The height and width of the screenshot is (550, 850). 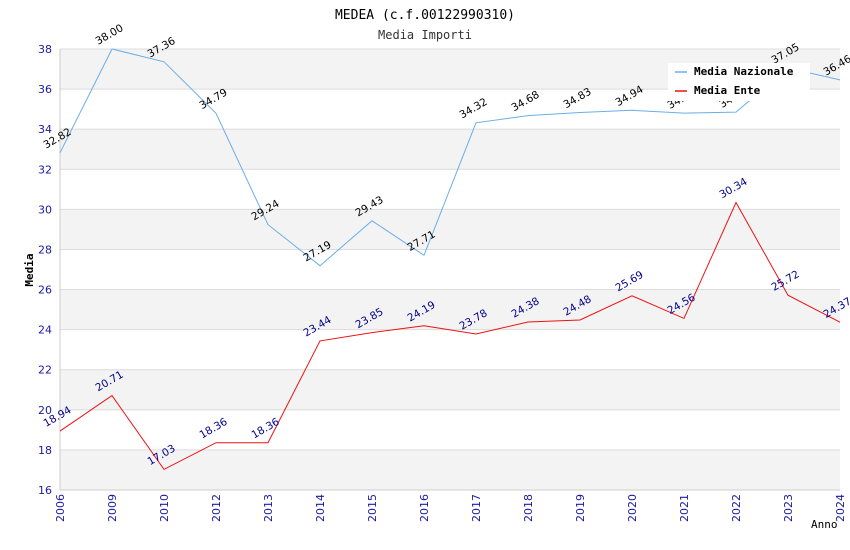 I want to click on y-tick-label: 18, so click(x=45, y=450).